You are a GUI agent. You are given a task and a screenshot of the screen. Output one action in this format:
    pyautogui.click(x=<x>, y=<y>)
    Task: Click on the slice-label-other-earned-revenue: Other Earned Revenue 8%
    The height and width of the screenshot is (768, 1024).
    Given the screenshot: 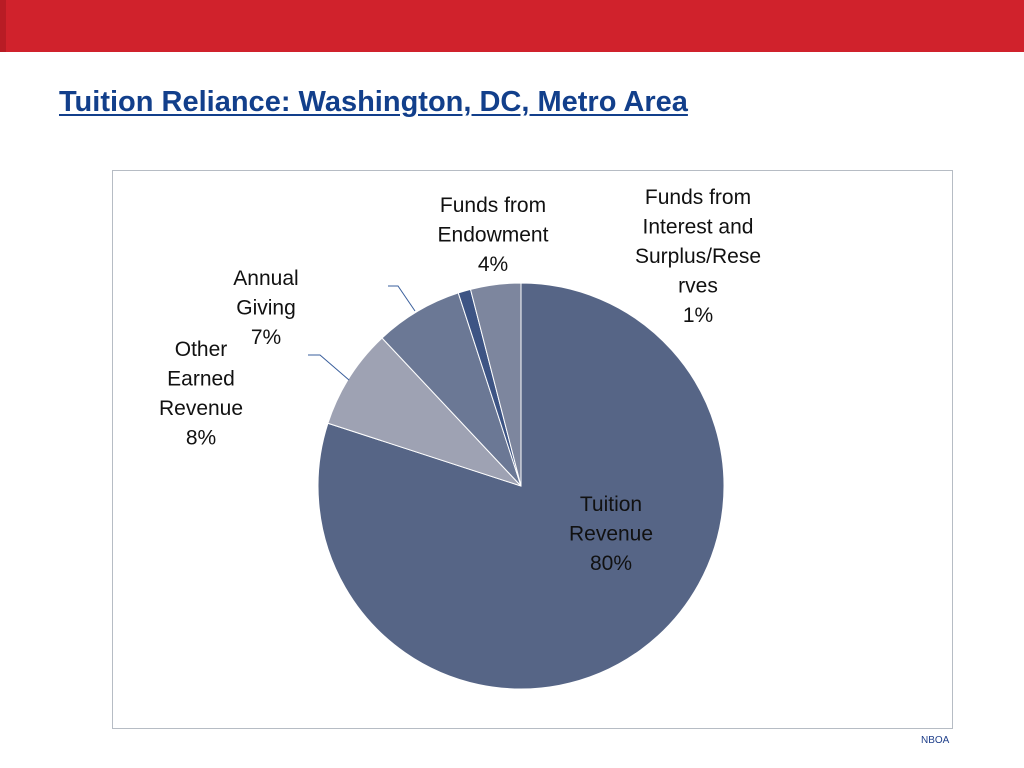 What is the action you would take?
    pyautogui.click(x=201, y=394)
    